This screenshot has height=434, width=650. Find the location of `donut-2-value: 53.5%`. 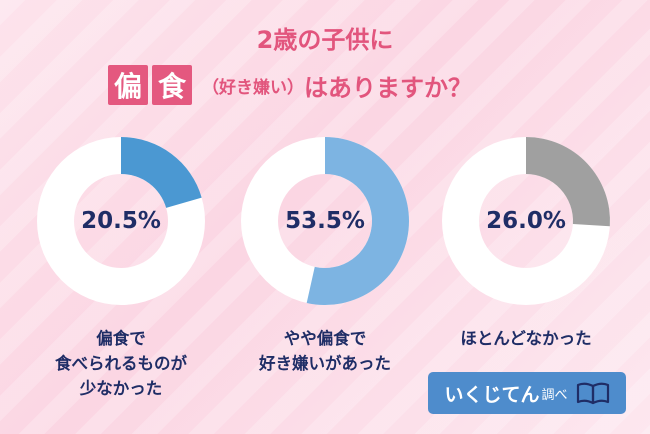

donut-2-value: 53.5% is located at coordinates (325, 221).